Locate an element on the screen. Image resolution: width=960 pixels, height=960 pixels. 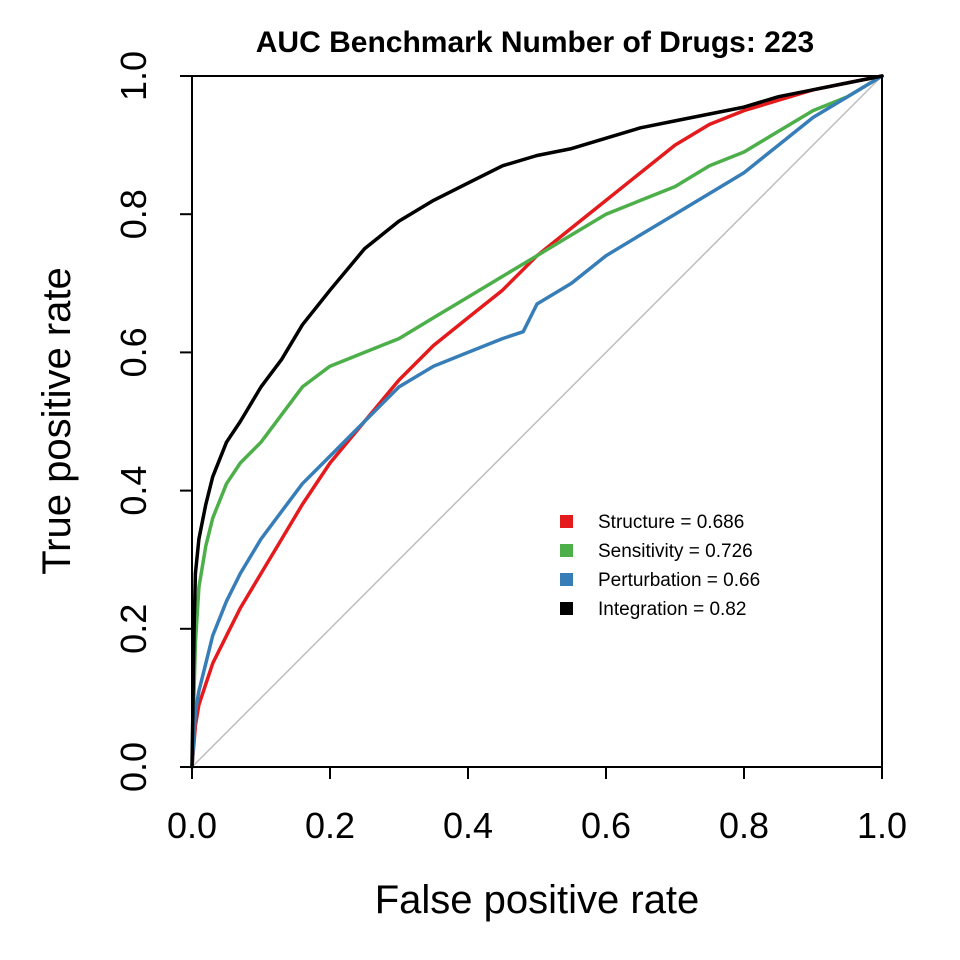
y-tick-label: 0.6 is located at coordinates (133, 352).